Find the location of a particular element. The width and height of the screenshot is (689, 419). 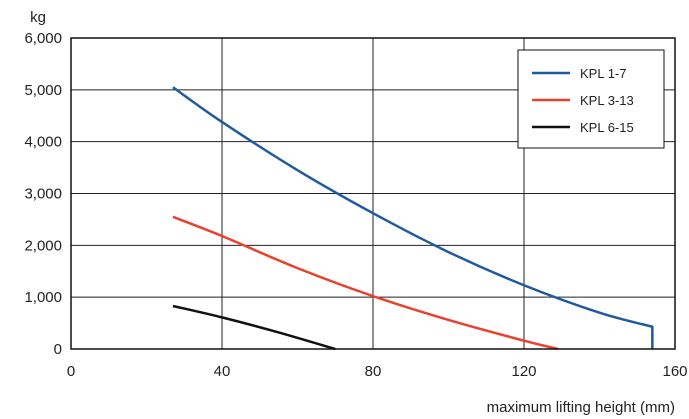

x-tick-label: 0 is located at coordinates (71, 371).